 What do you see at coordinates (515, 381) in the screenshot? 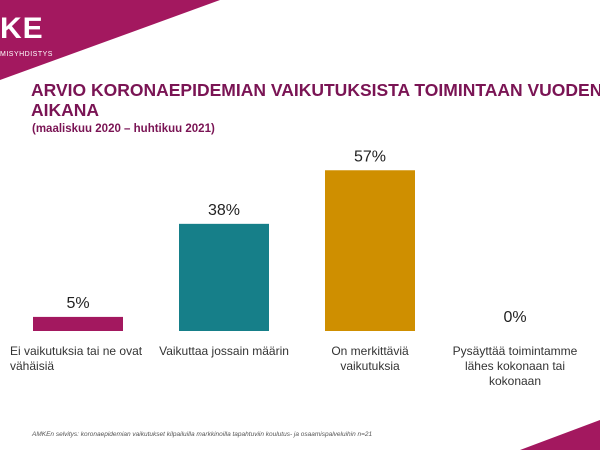
I see `category-label-4-line-3: kokonaan` at bounding box center [515, 381].